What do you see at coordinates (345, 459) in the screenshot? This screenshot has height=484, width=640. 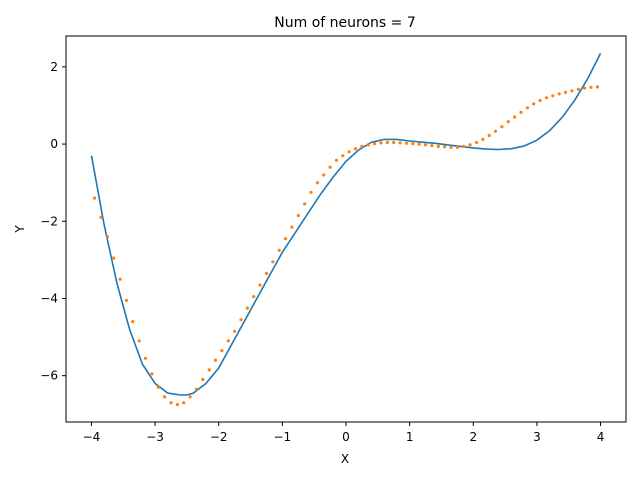 I see `x-axis-label: X` at bounding box center [345, 459].